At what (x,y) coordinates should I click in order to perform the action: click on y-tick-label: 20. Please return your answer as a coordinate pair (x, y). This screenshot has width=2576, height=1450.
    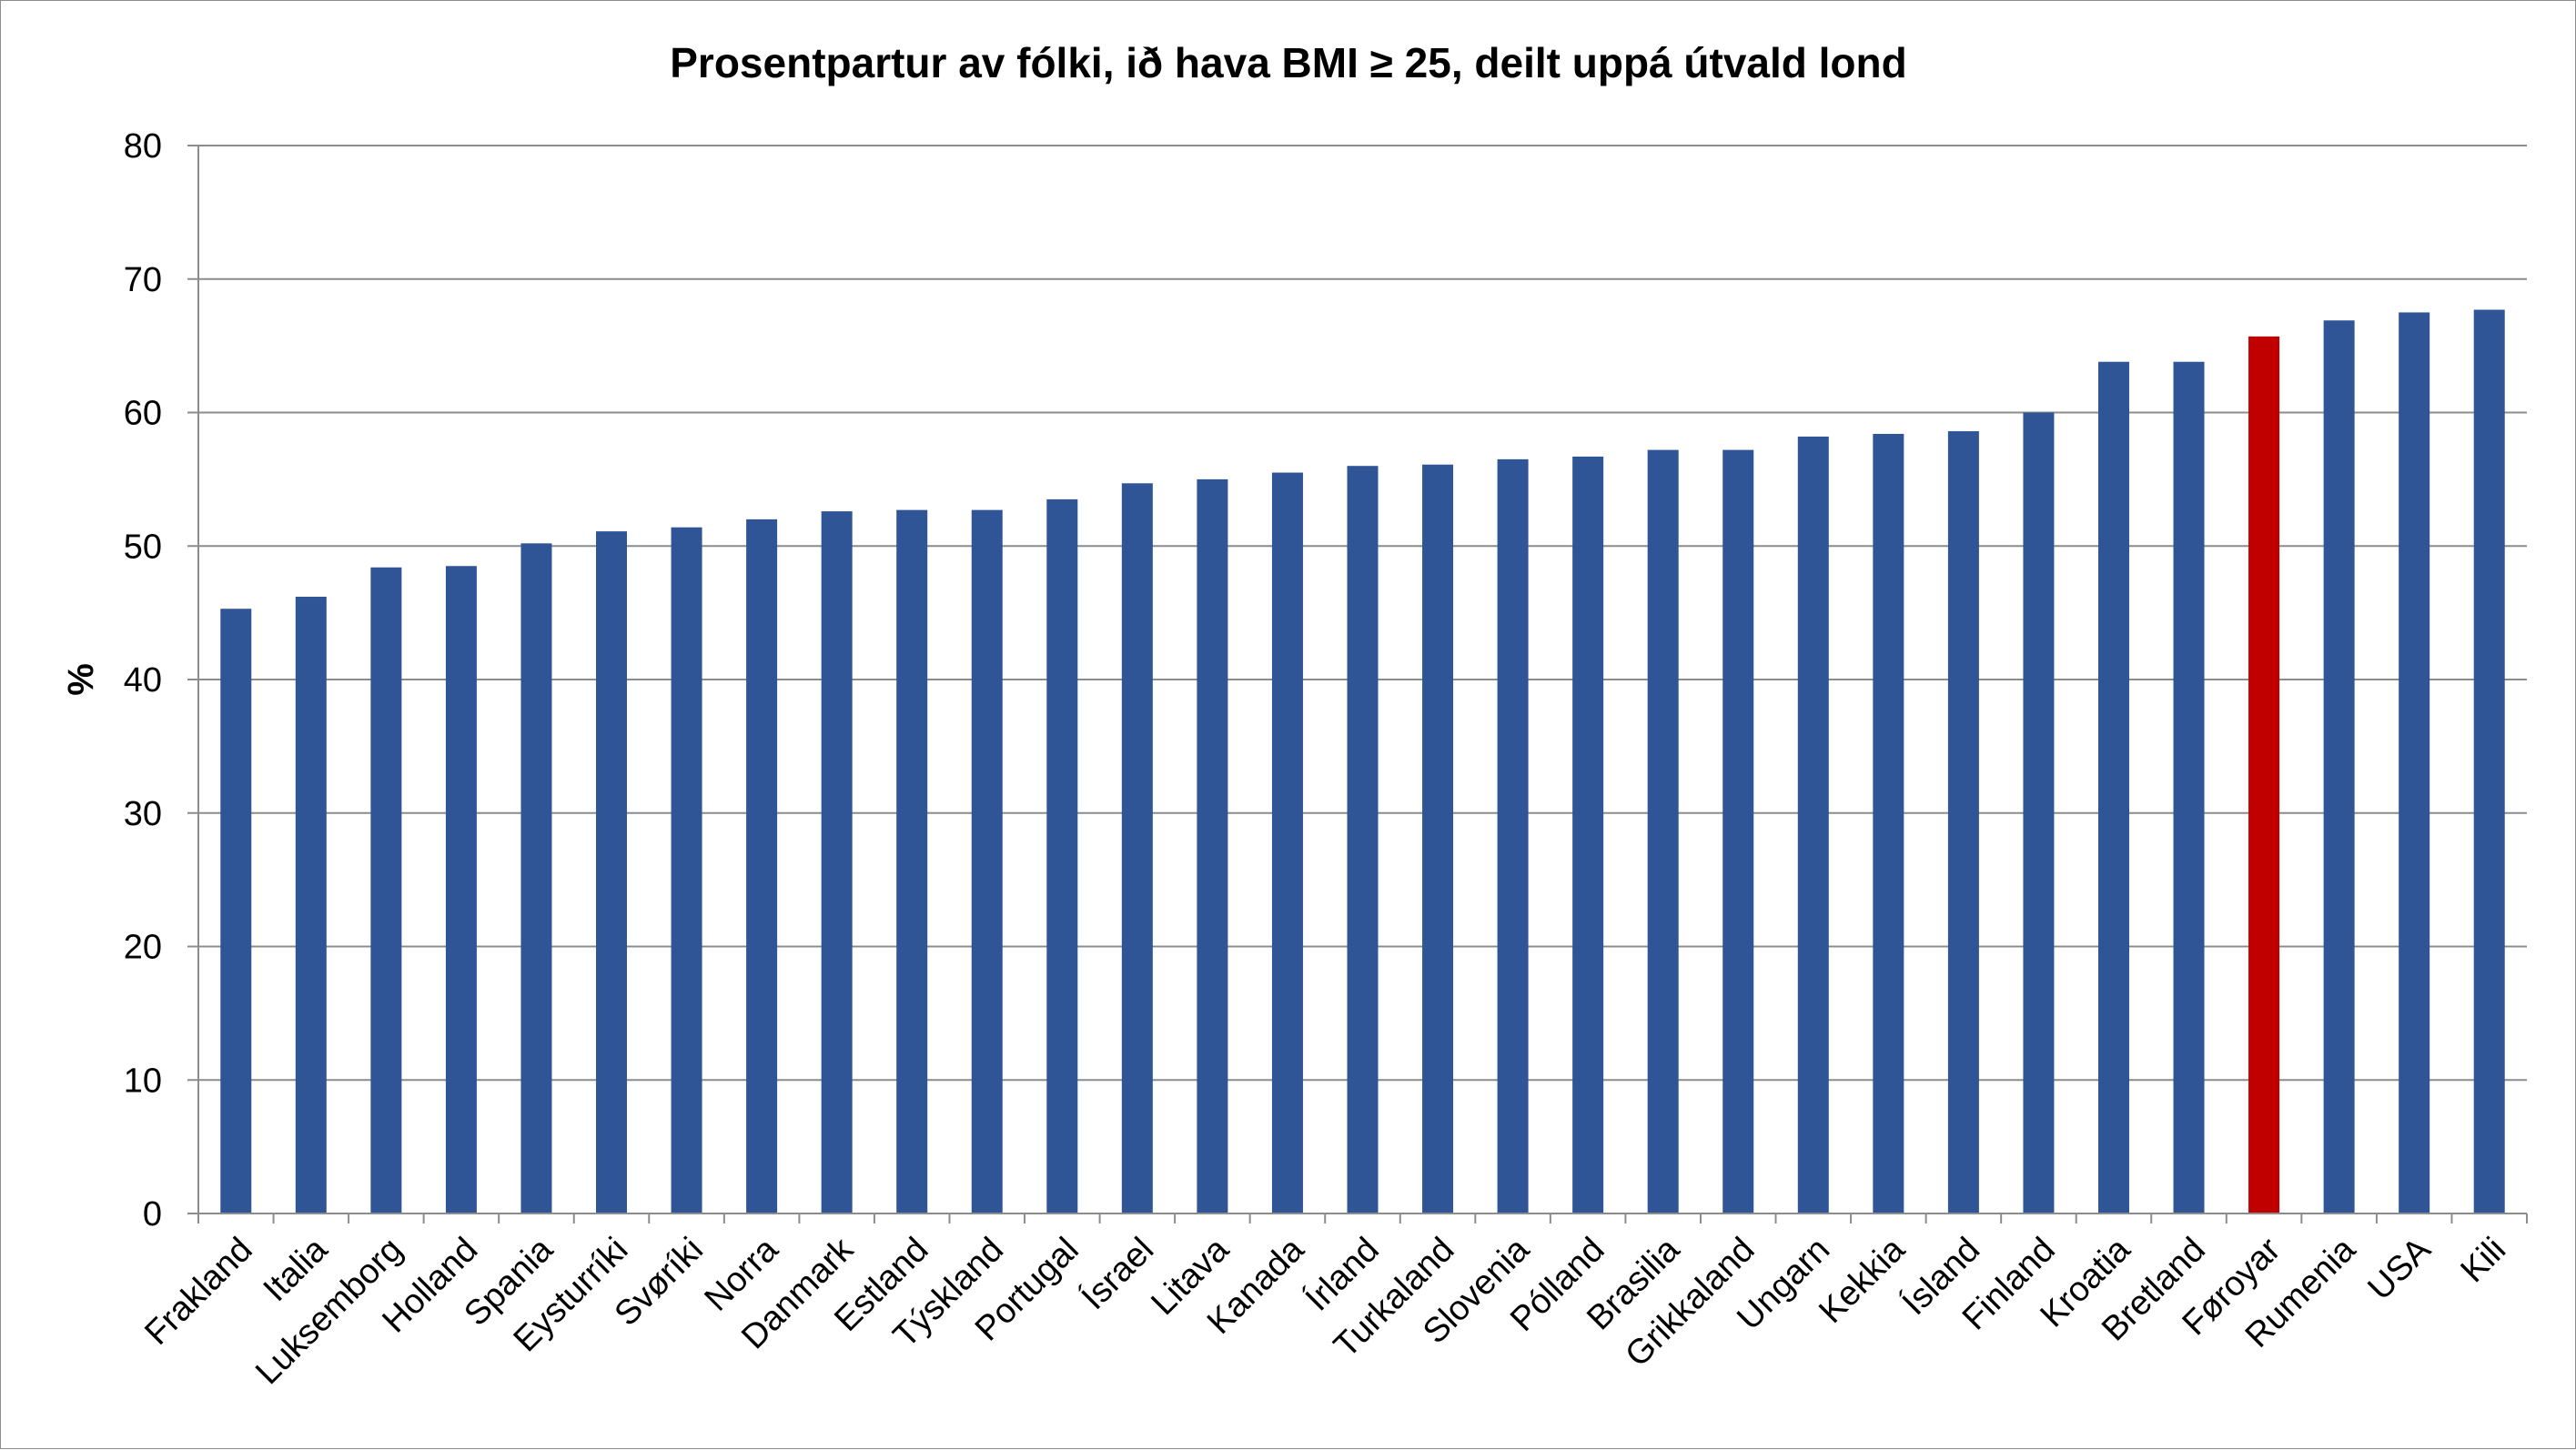
    Looking at the image, I should click on (143, 948).